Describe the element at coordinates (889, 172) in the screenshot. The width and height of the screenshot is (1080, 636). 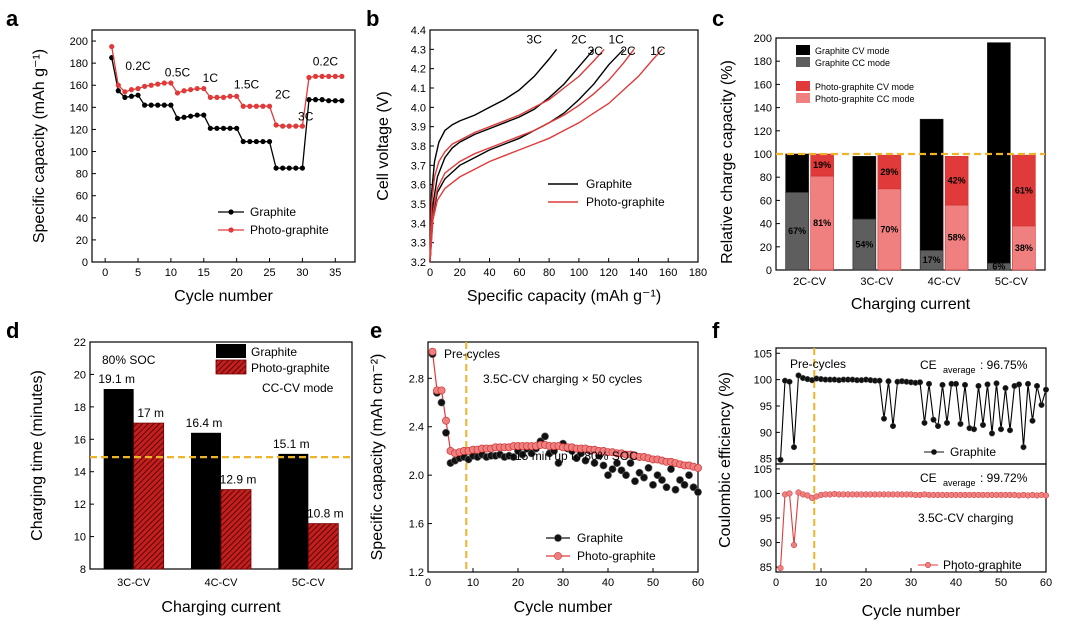
I see `data-label: 29%` at that location.